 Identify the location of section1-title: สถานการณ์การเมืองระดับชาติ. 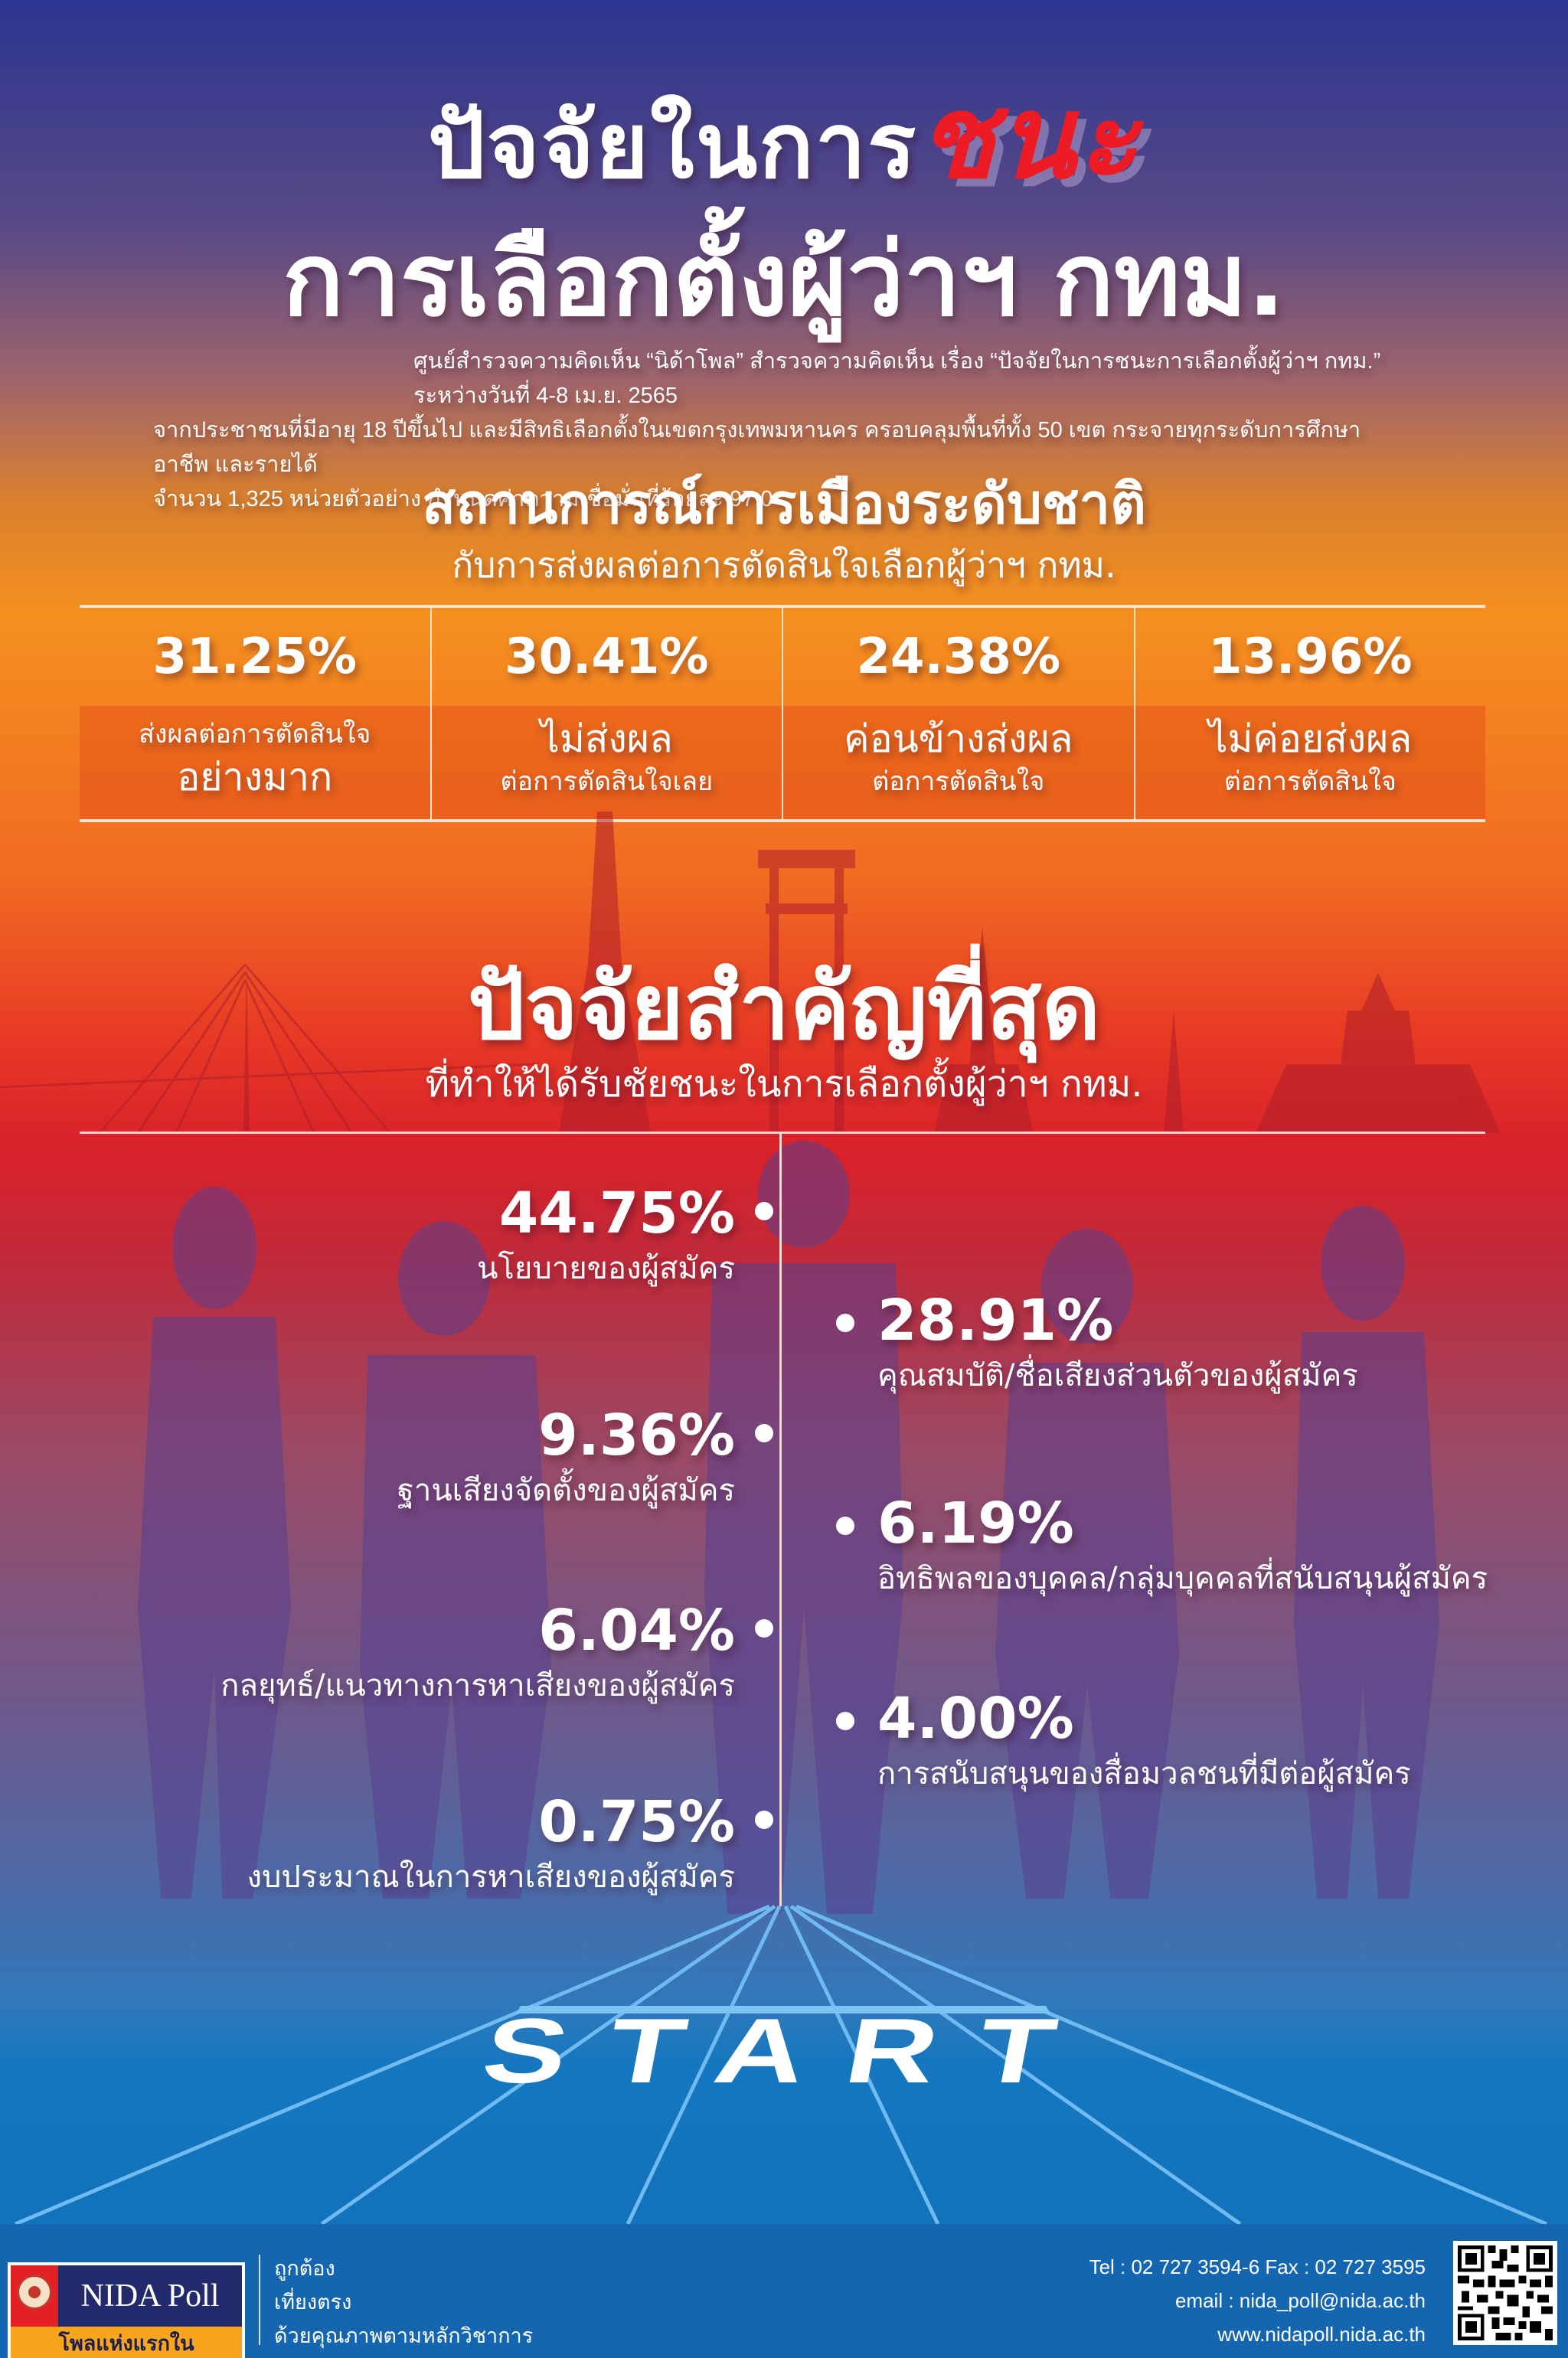
(784, 504).